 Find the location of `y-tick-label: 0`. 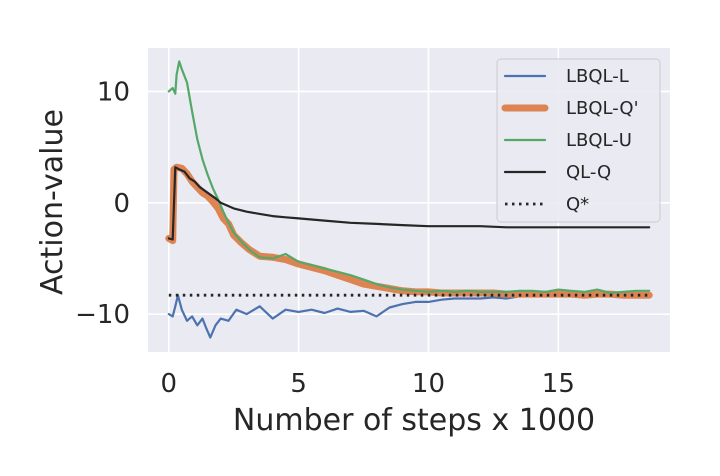

y-tick-label: 0 is located at coordinates (121, 204).